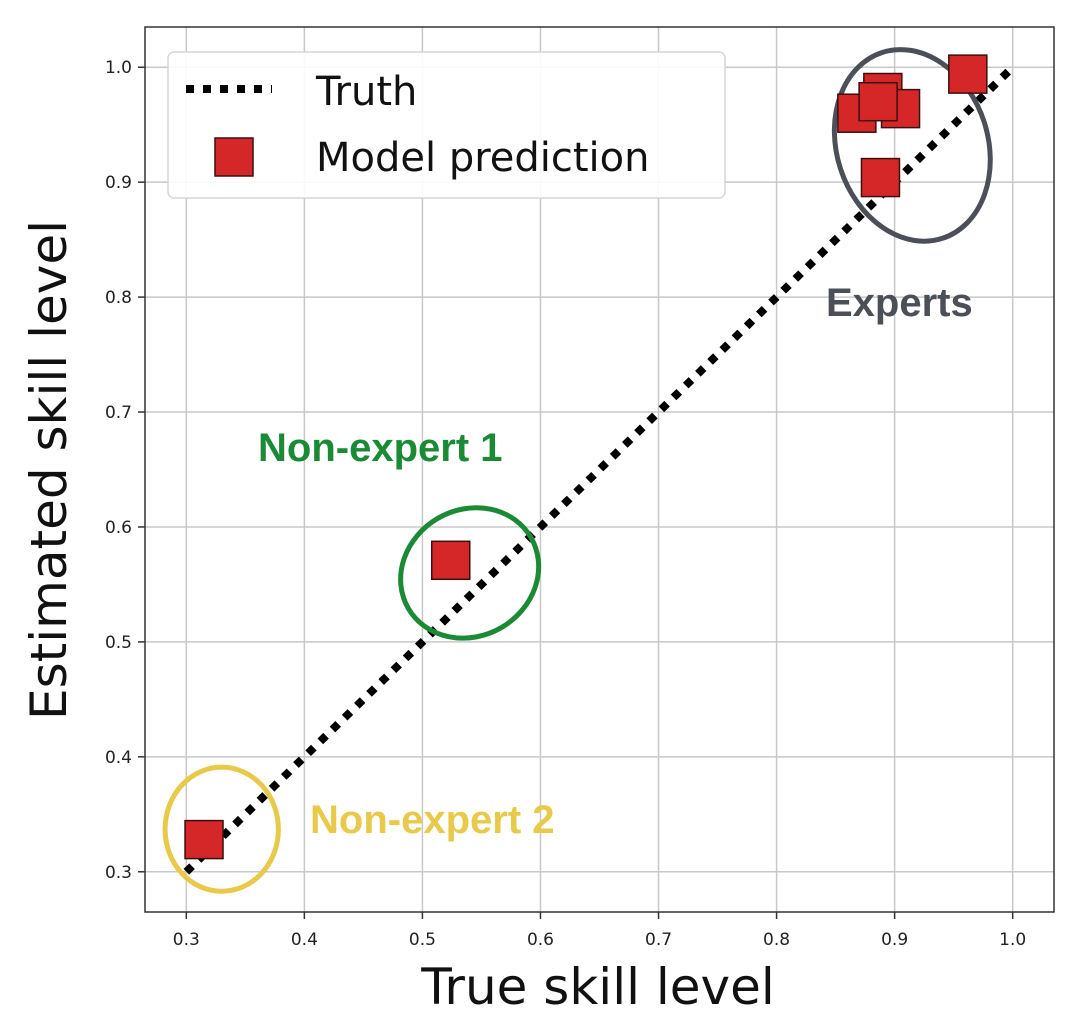 The width and height of the screenshot is (1082, 1030). Describe the element at coordinates (118, 183) in the screenshot. I see `y-tick-label: 0.9` at that location.